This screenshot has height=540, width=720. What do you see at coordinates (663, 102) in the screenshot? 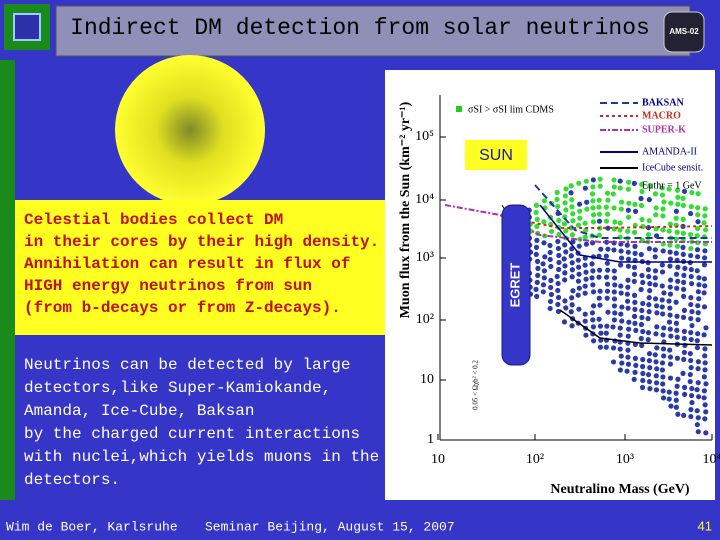
I see `legend-label: BAKSAN` at bounding box center [663, 102].